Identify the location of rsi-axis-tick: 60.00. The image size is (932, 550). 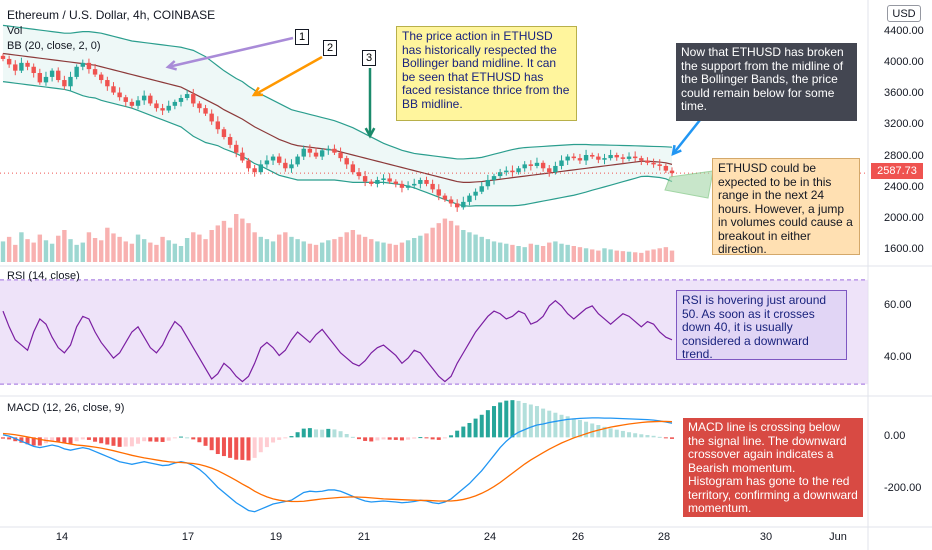
(898, 304).